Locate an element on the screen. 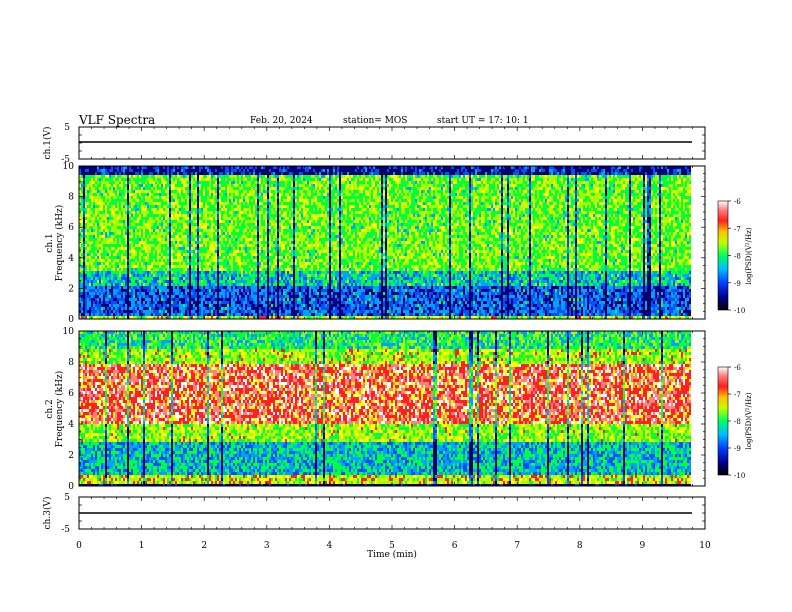 The width and height of the screenshot is (792, 612). x-axis-tick-labels: 0 1 2 3 4 5 6 7 8 9 10 is located at coordinates (393, 546).